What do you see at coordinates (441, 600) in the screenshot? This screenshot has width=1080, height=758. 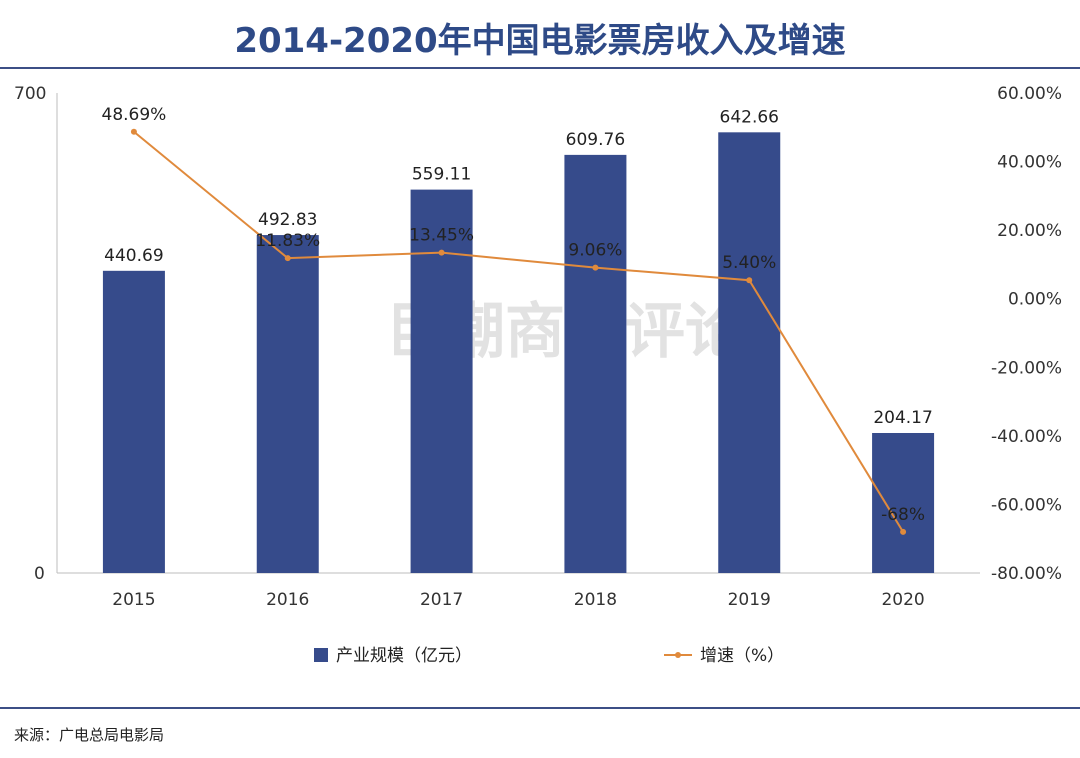 I see `x-tick-label: 2017` at bounding box center [441, 600].